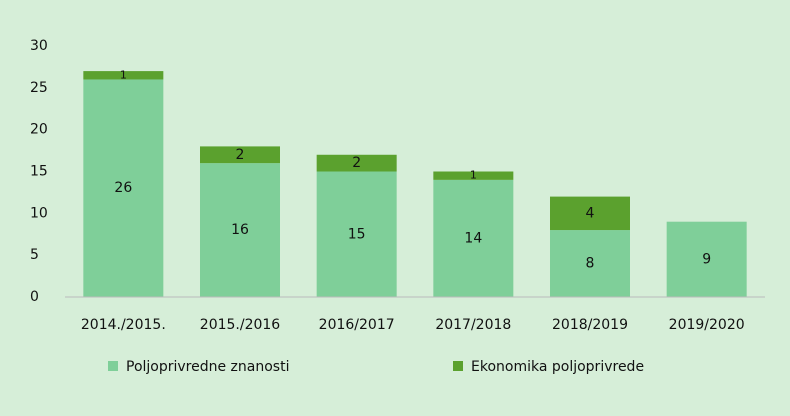 The image size is (790, 416). What do you see at coordinates (39, 46) in the screenshot?
I see `y-tick-label: 30` at bounding box center [39, 46].